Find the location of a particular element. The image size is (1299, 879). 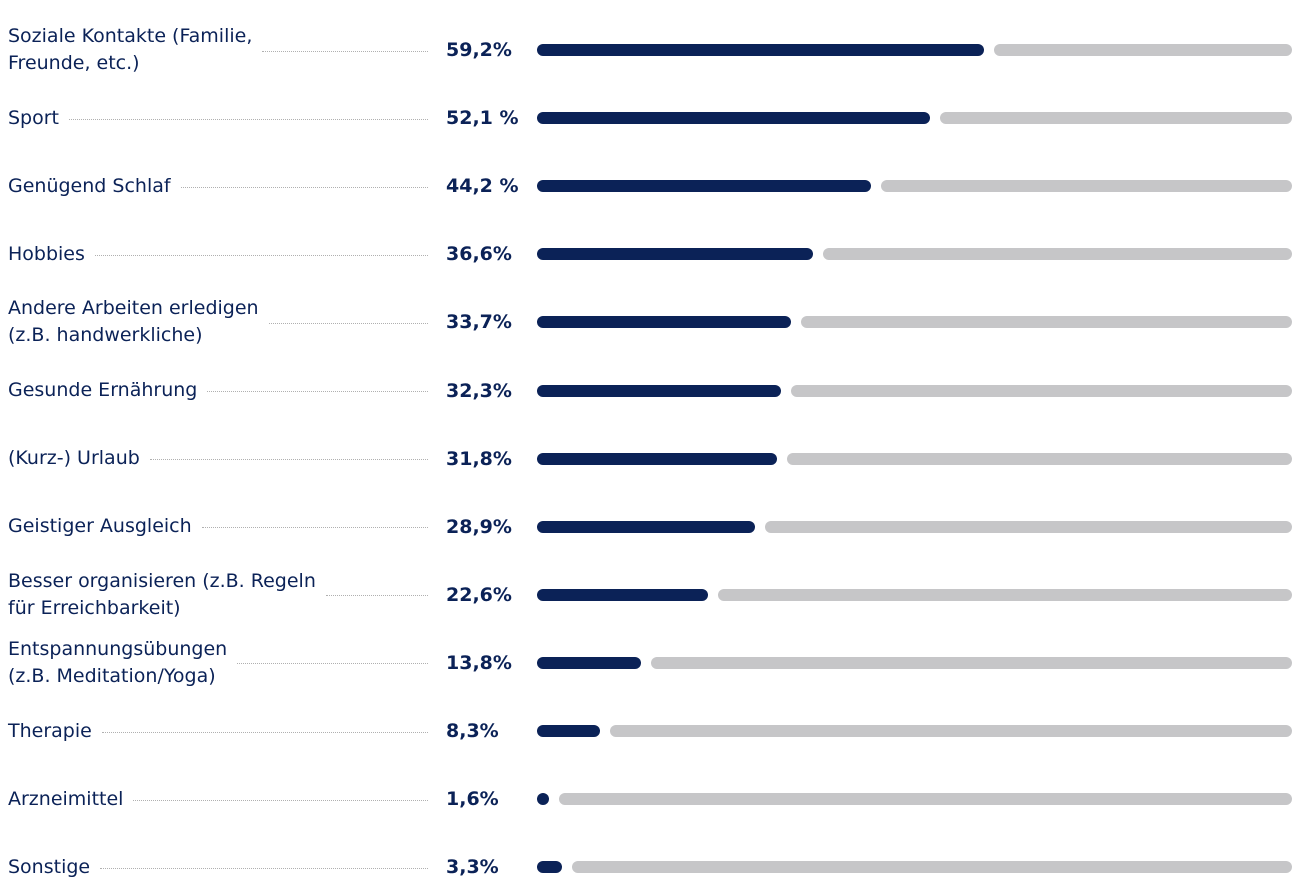

category-label: Hobbies is located at coordinates (218, 254).